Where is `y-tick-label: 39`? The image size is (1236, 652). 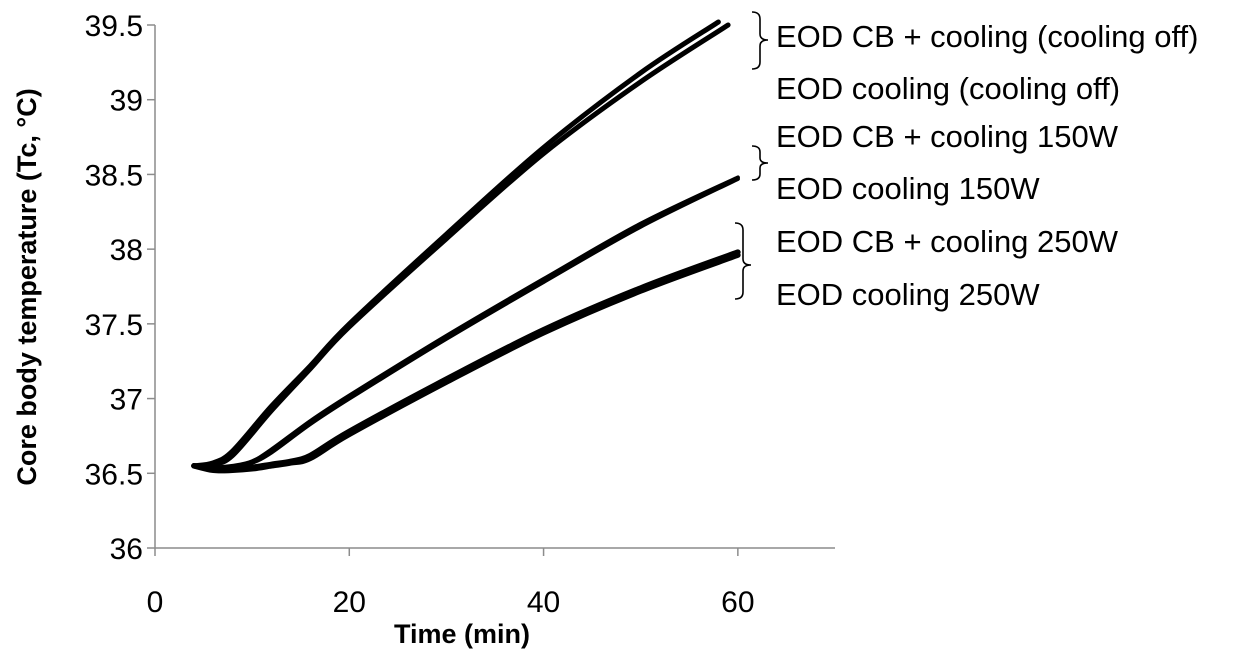 y-tick-label: 39 is located at coordinates (126, 101).